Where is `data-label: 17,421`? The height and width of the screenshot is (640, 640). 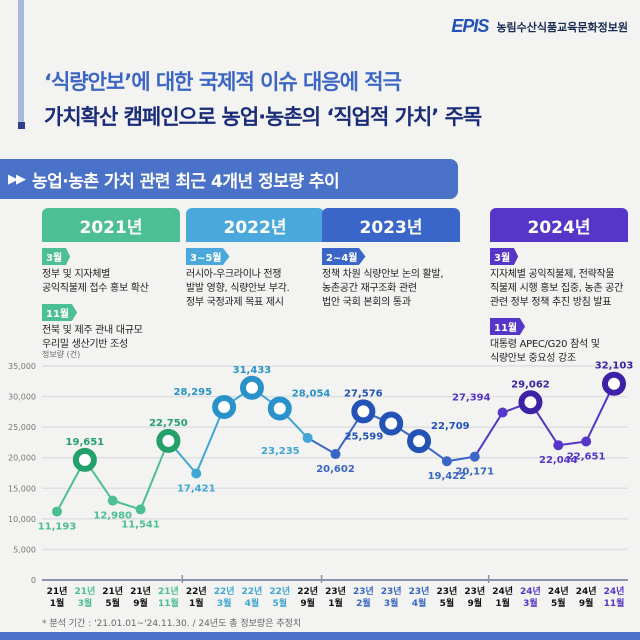
data-label: 17,421 is located at coordinates (196, 488).